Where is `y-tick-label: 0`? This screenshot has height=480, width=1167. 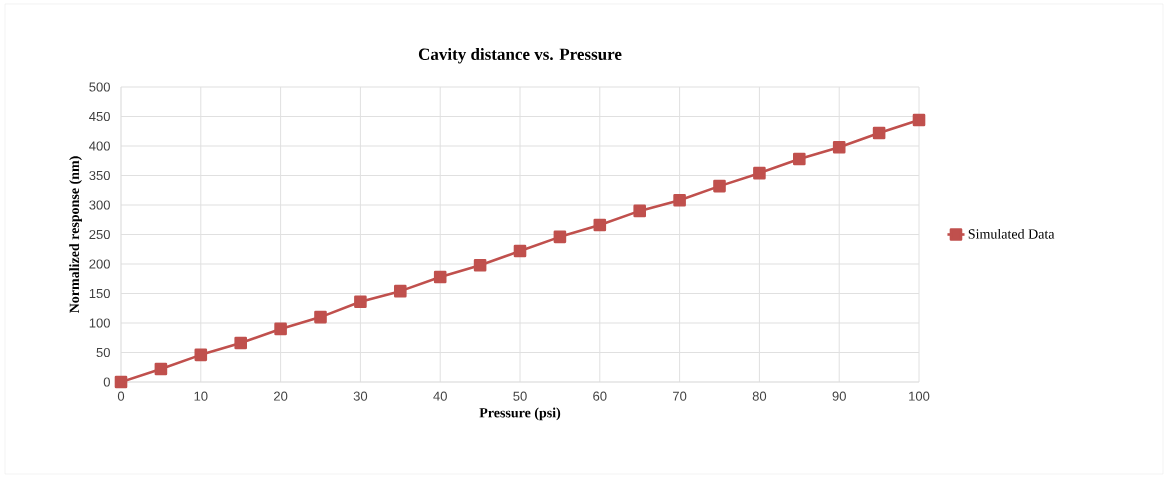 y-tick-label: 0 is located at coordinates (106, 382).